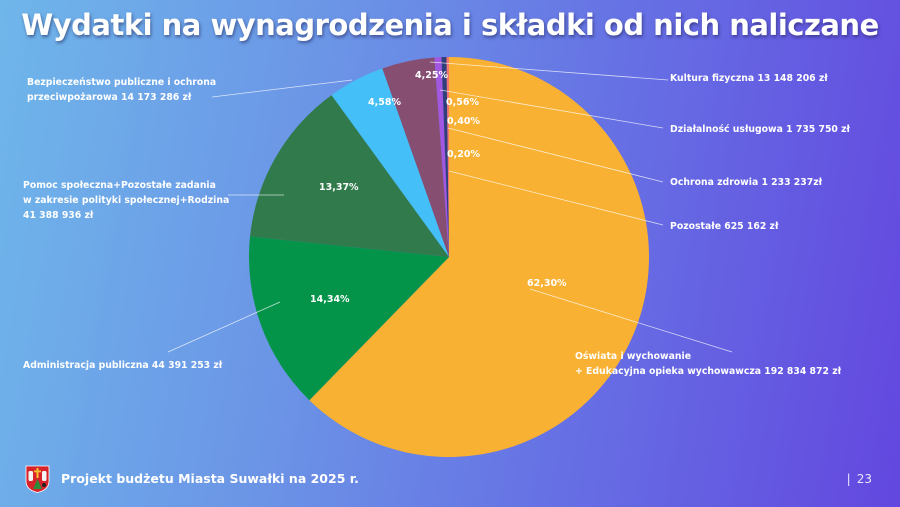 The width and height of the screenshot is (900, 507). I want to click on percent-label: 0,20%, so click(463, 154).